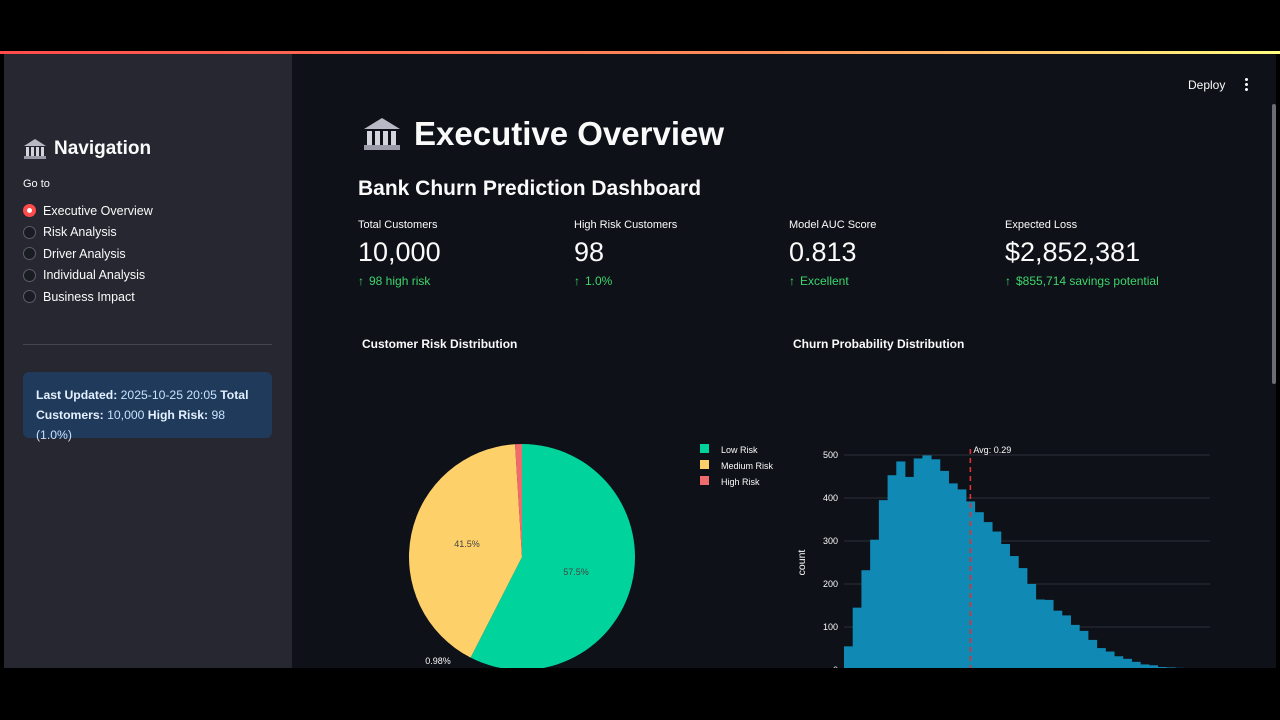  I want to click on nav-item-executive-overview: Executive Overview, so click(88, 211).